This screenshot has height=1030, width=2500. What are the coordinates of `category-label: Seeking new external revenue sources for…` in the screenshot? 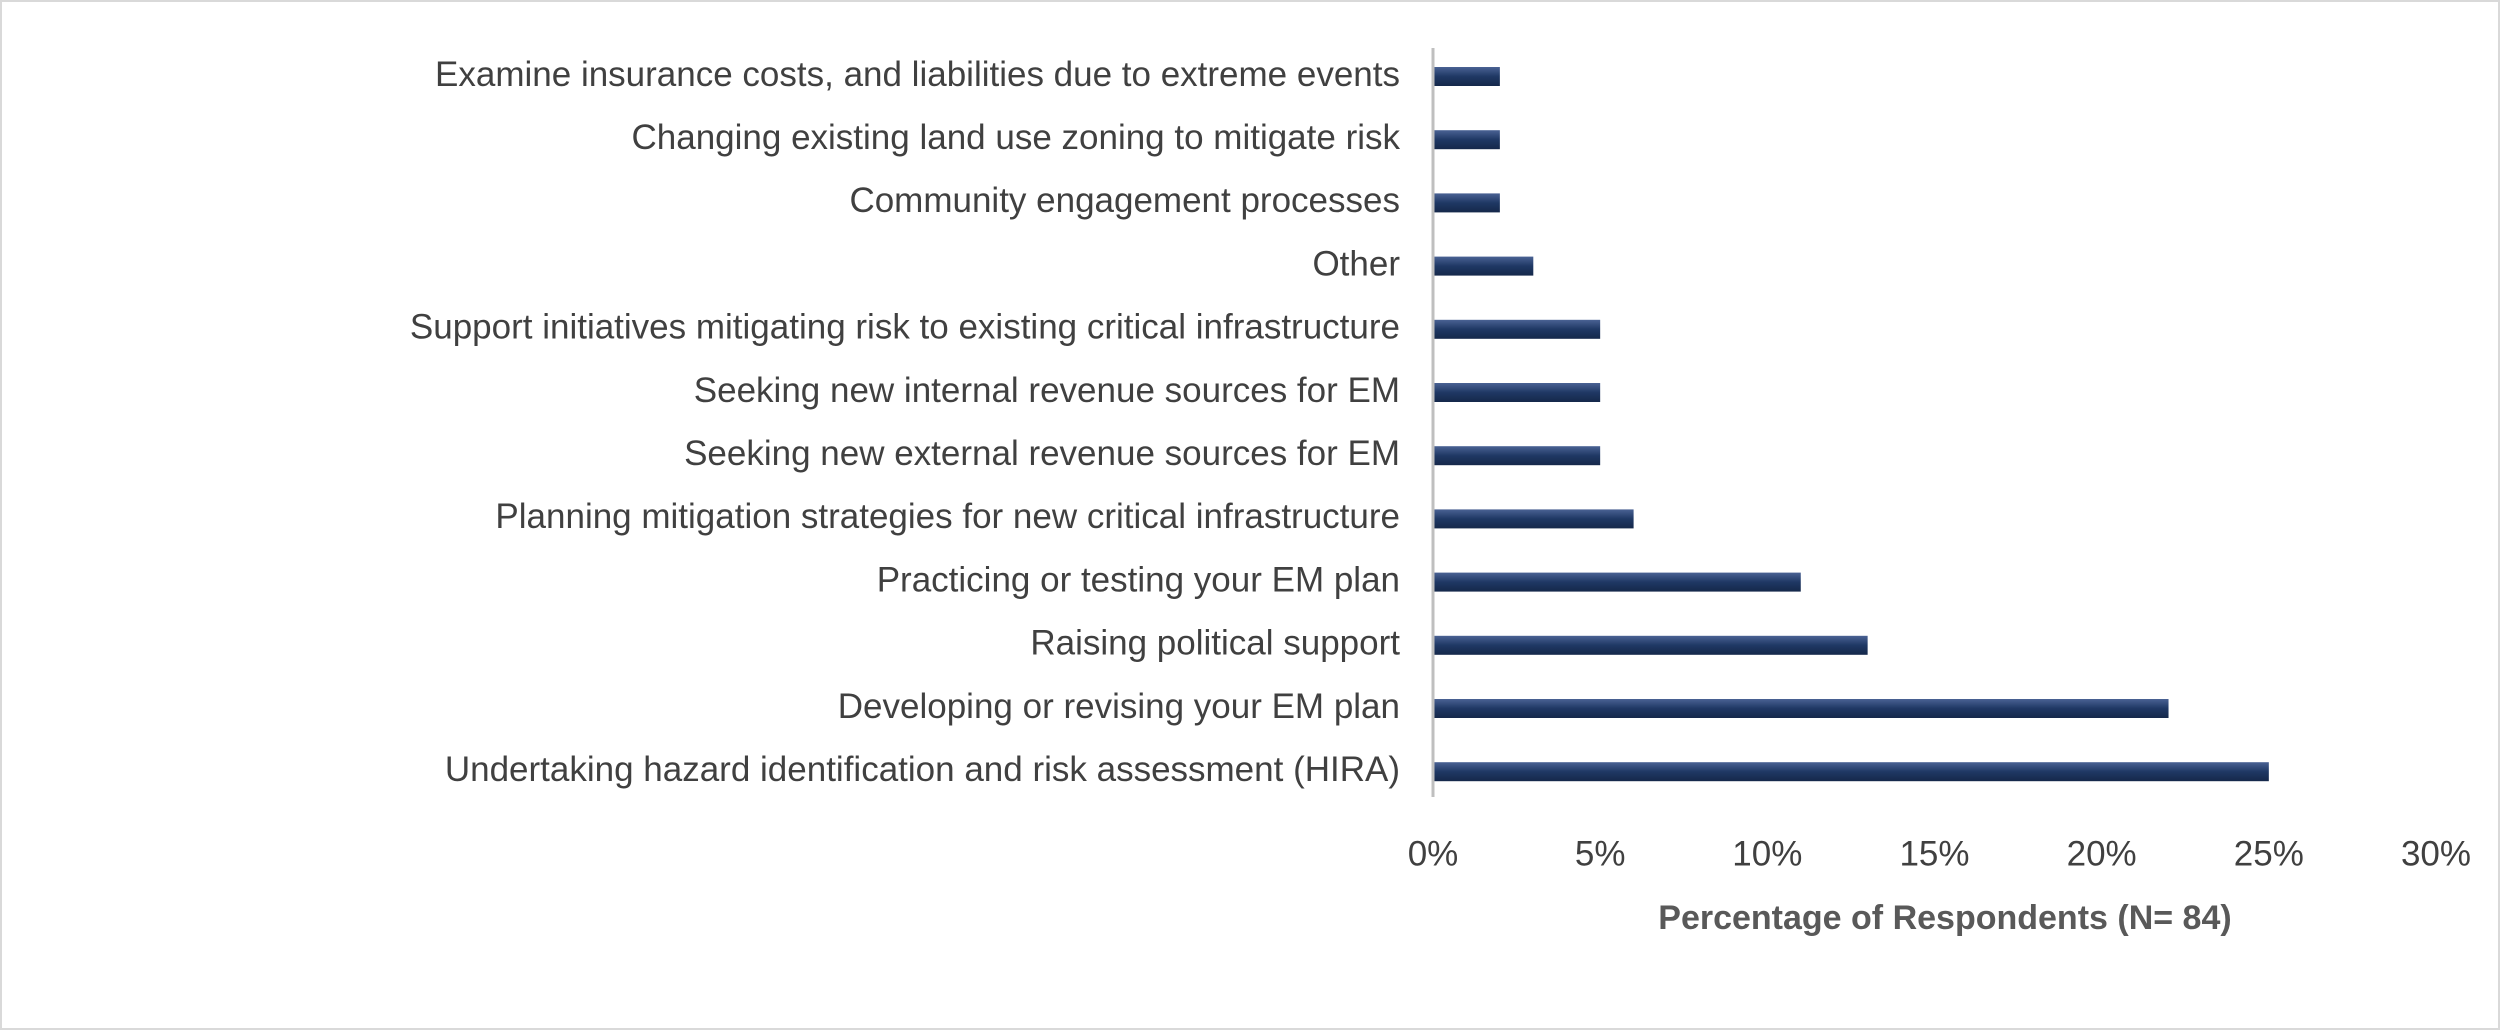 It's located at (1042, 453).